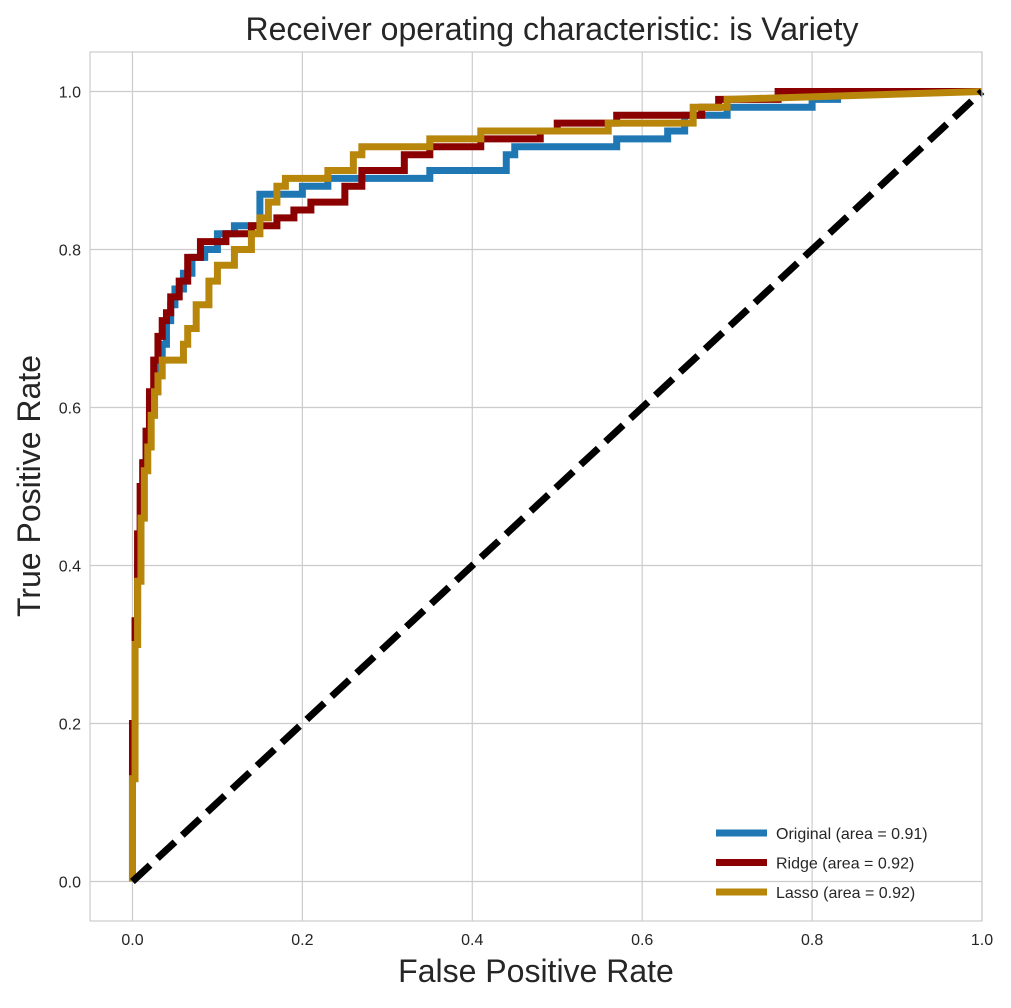 Image resolution: width=1011 pixels, height=1008 pixels. What do you see at coordinates (845, 864) in the screenshot?
I see `legend-label-ridge: Ridge (area = 0.92)` at bounding box center [845, 864].